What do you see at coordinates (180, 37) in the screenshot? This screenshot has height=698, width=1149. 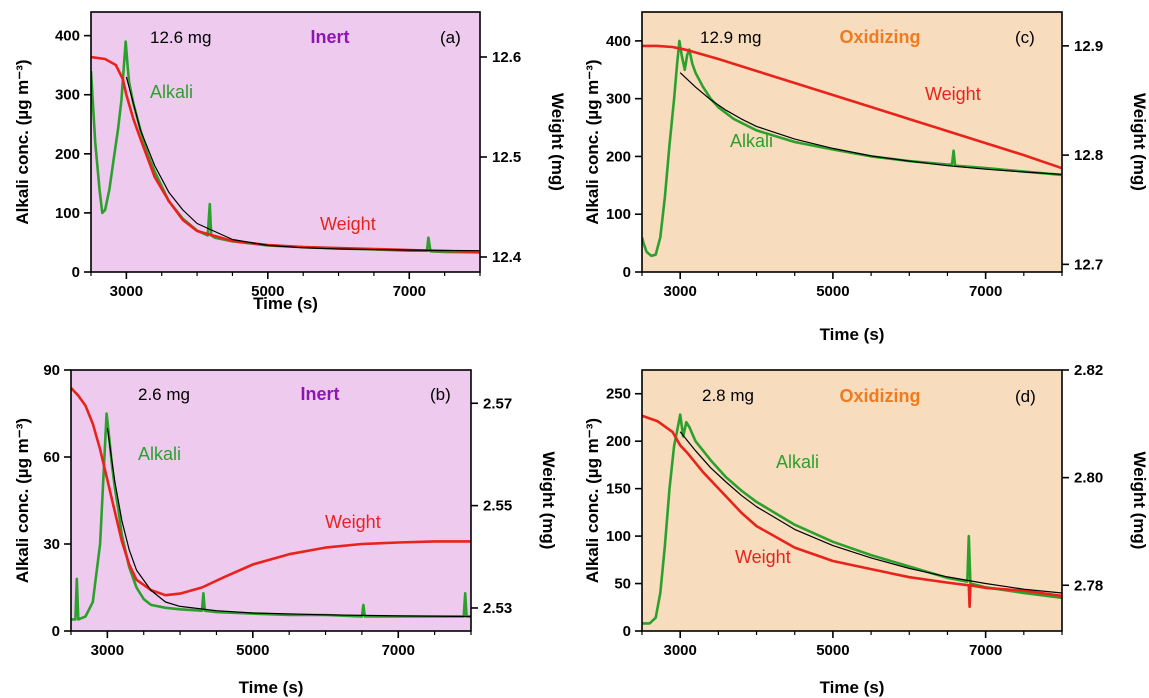 I see `sample-mass-label: 12.6 mg` at bounding box center [180, 37].